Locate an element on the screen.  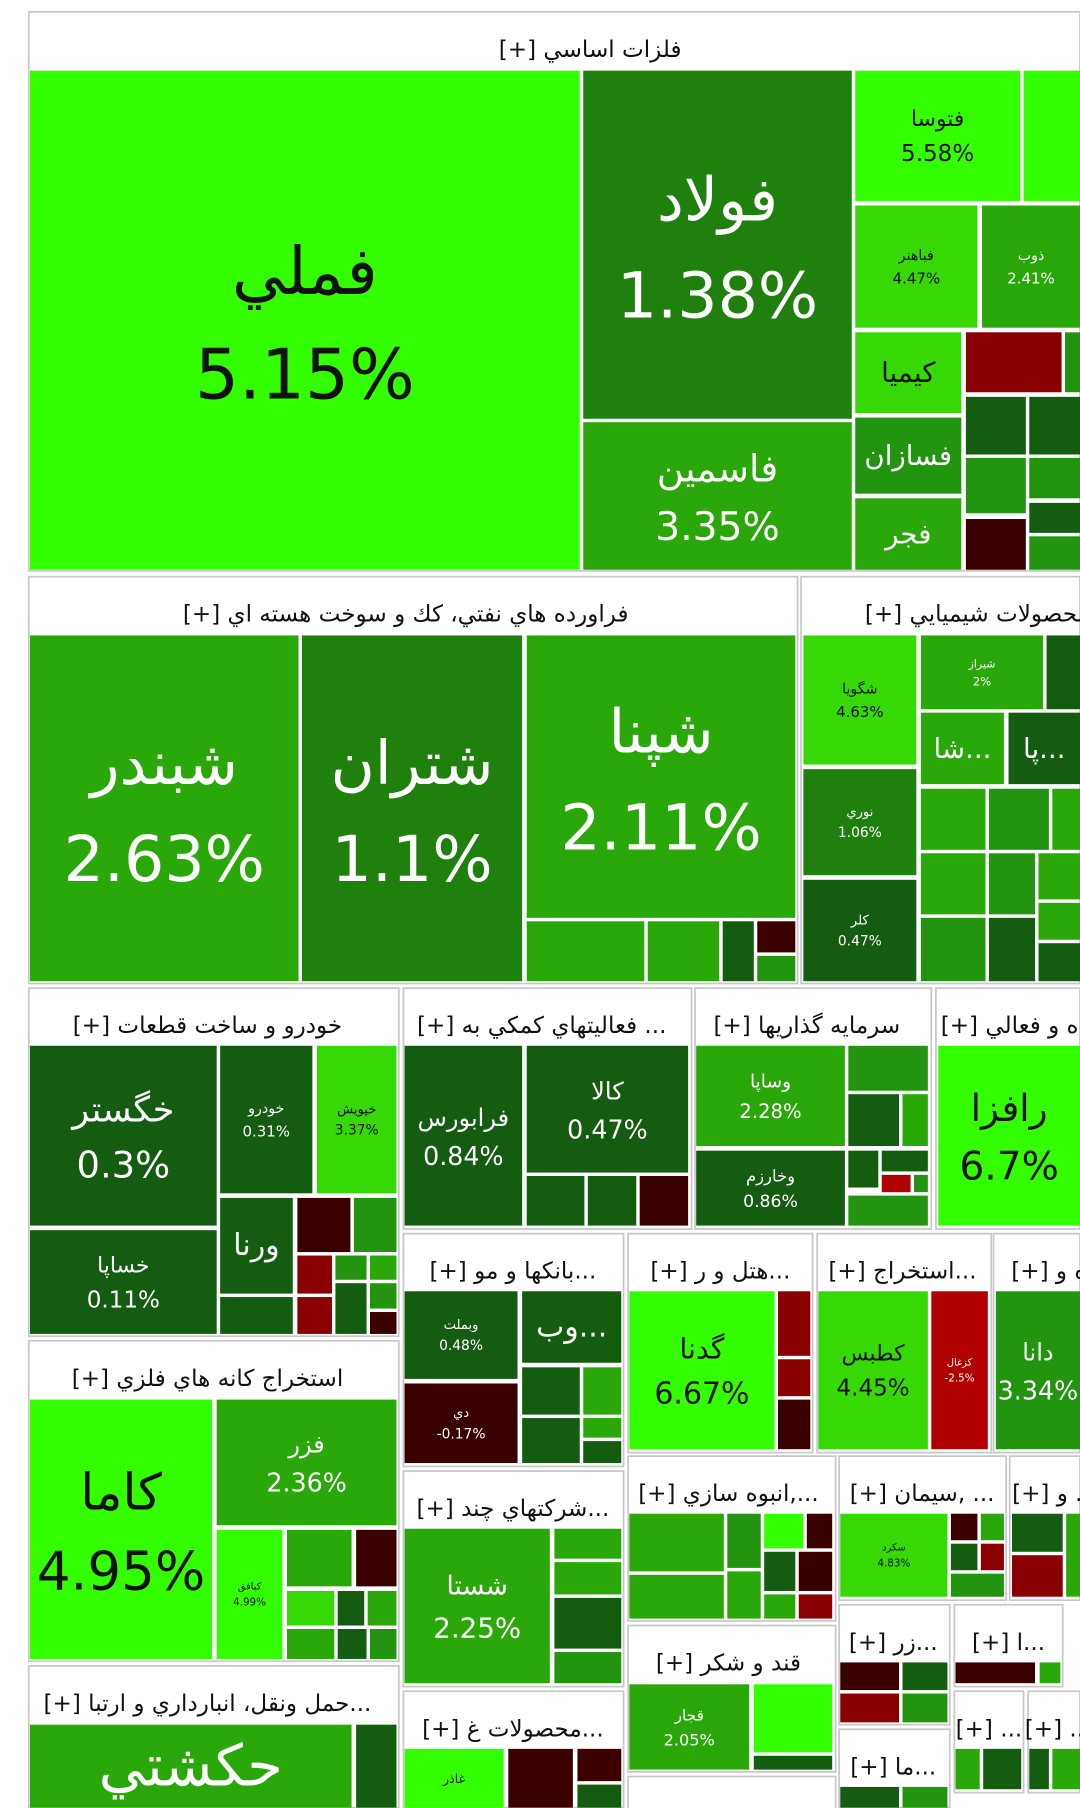
tile-name: غاذر is located at coordinates (454, 1779).